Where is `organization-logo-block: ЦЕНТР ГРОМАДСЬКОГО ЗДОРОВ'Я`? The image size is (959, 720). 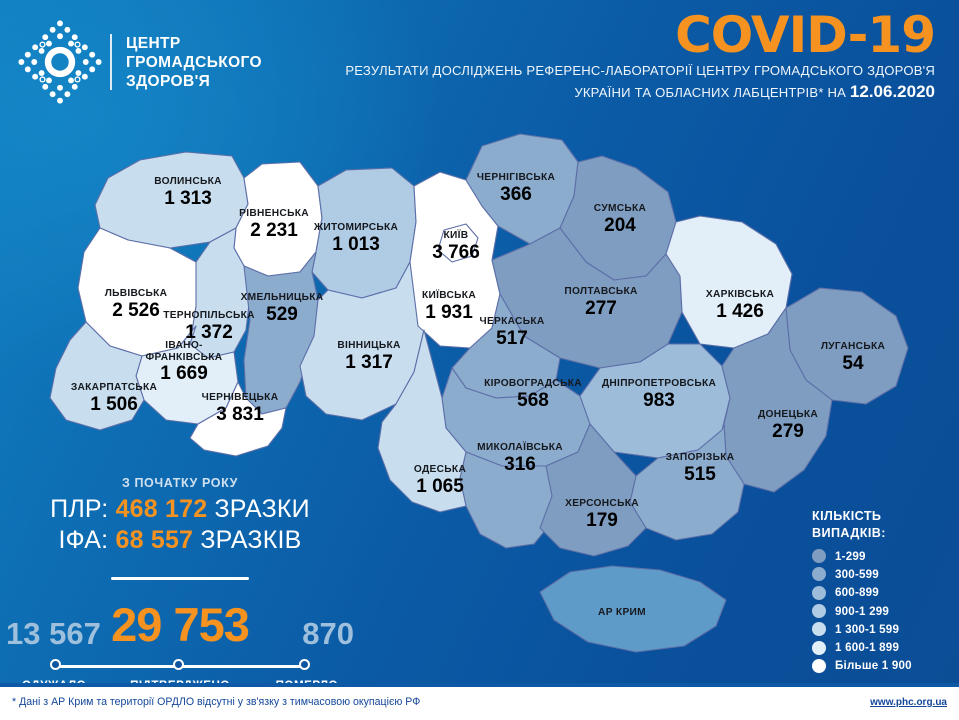
organization-logo-block: ЦЕНТР ГРОМАДСЬКОГО ЗДОРОВ'Я is located at coordinates (138, 62).